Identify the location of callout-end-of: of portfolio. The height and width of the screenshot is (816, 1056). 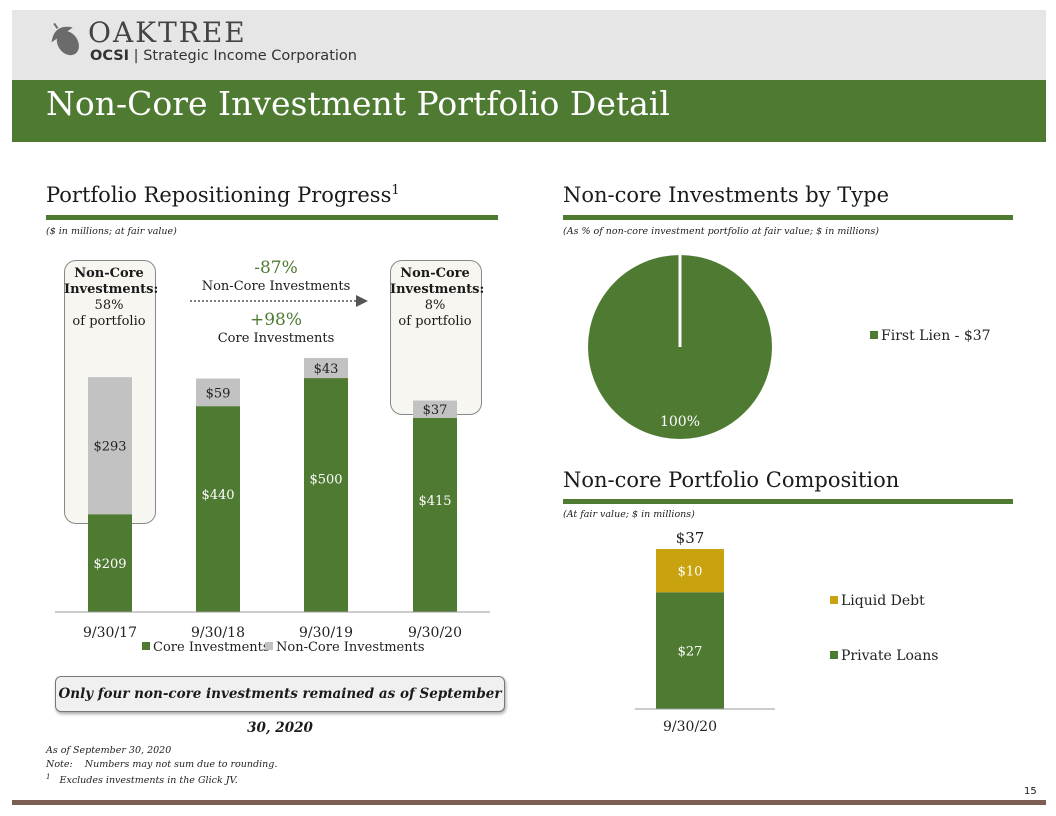
(435, 321).